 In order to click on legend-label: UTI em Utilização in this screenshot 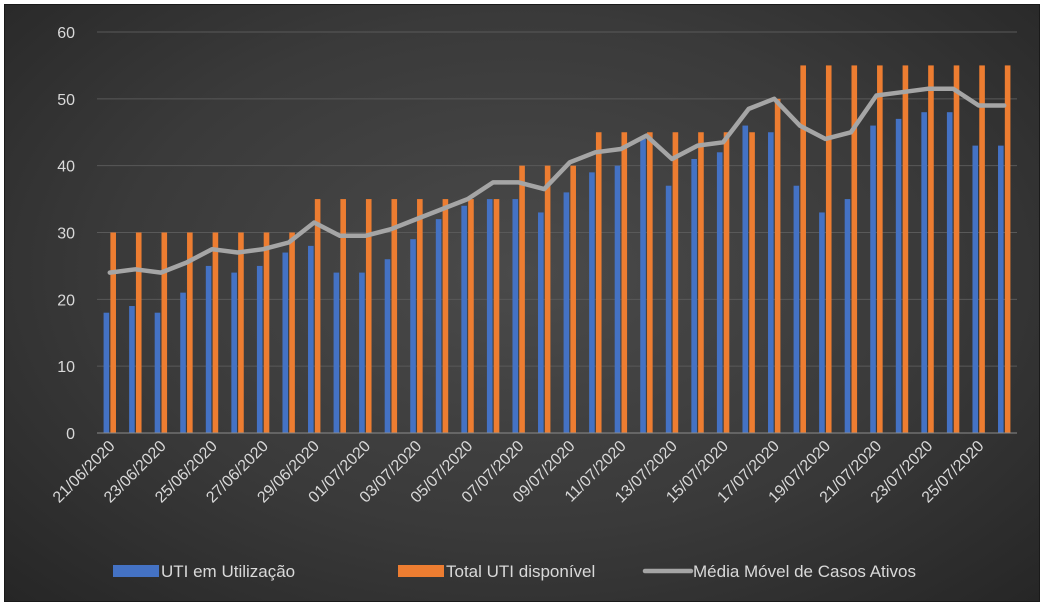, I will do `click(228, 571)`.